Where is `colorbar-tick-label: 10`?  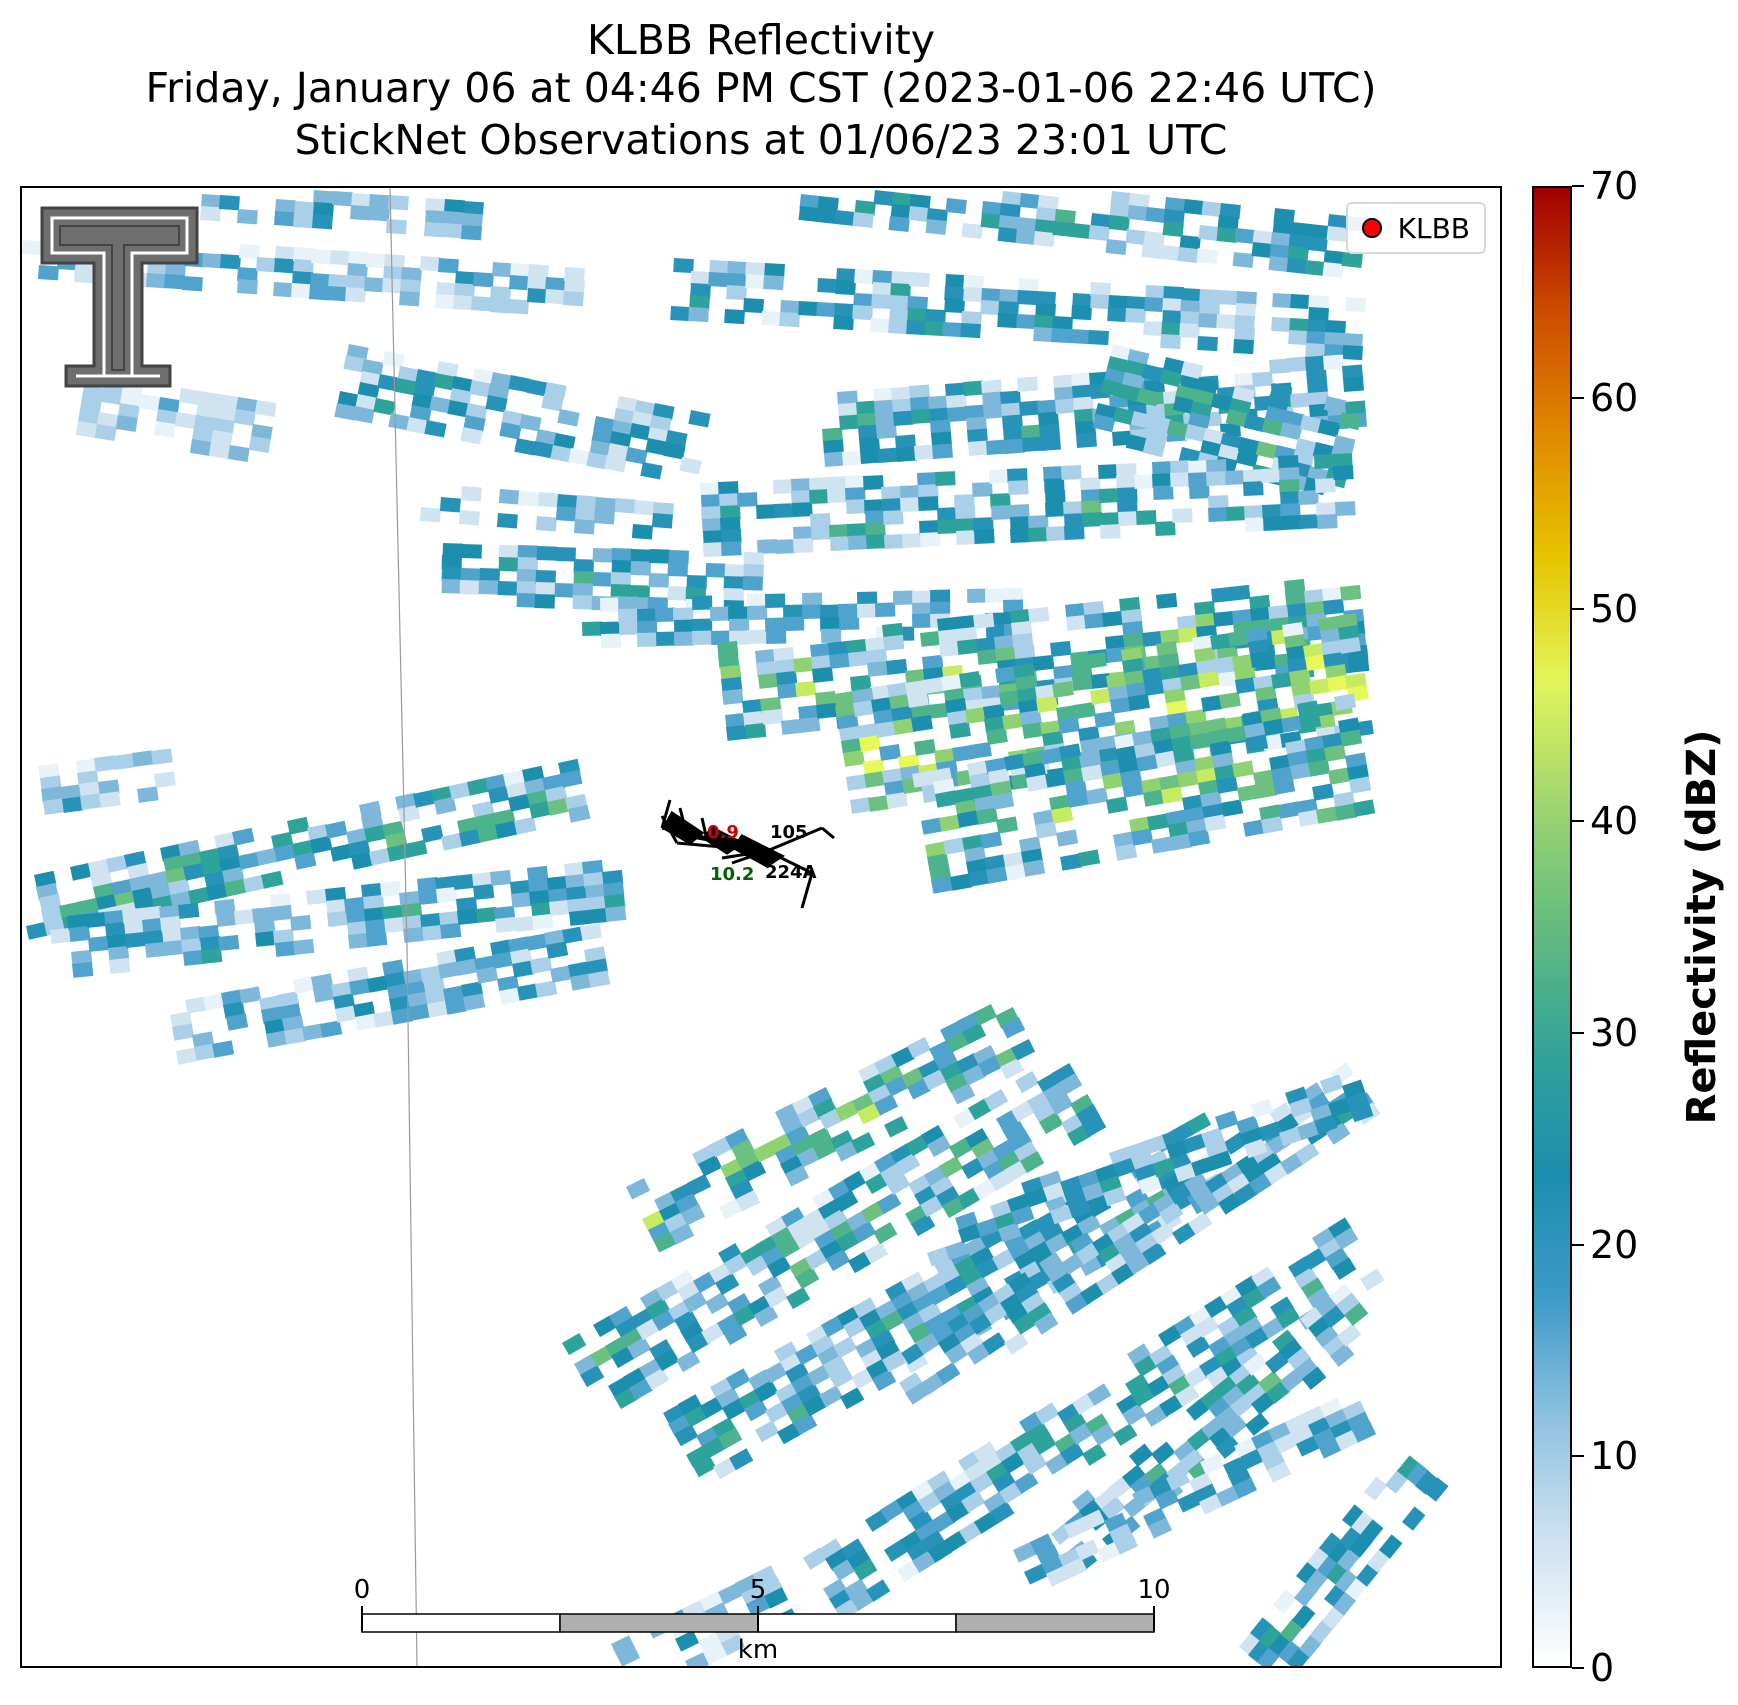 colorbar-tick-label: 10 is located at coordinates (1614, 1456).